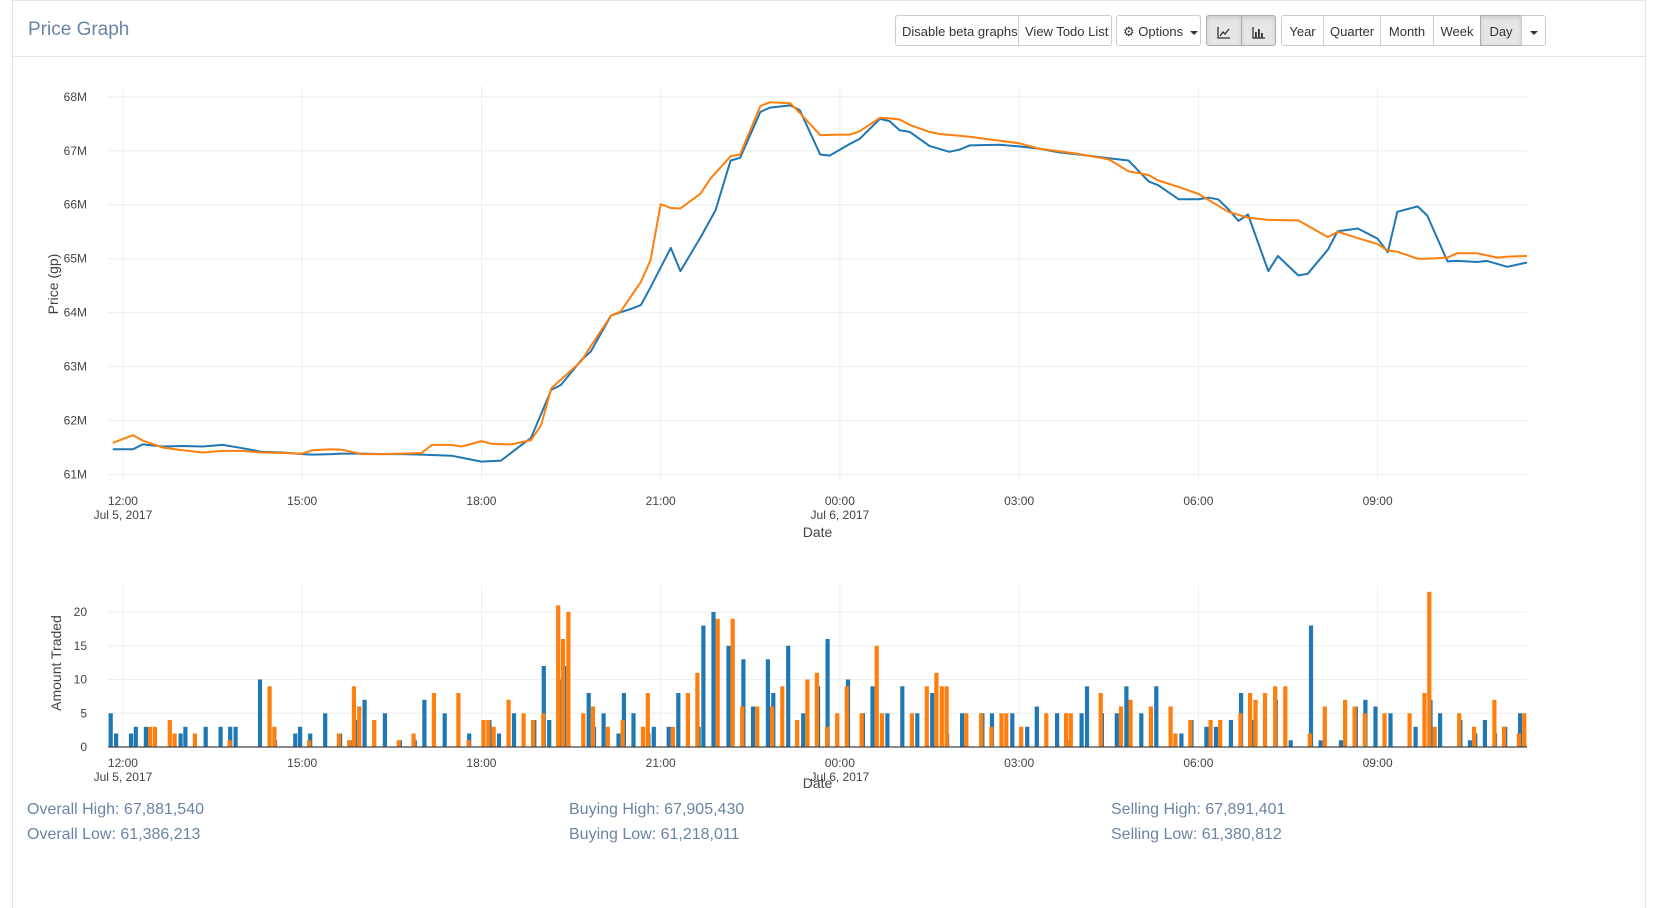 The image size is (1657, 908). I want to click on bar-chart-toggle, so click(1258, 30).